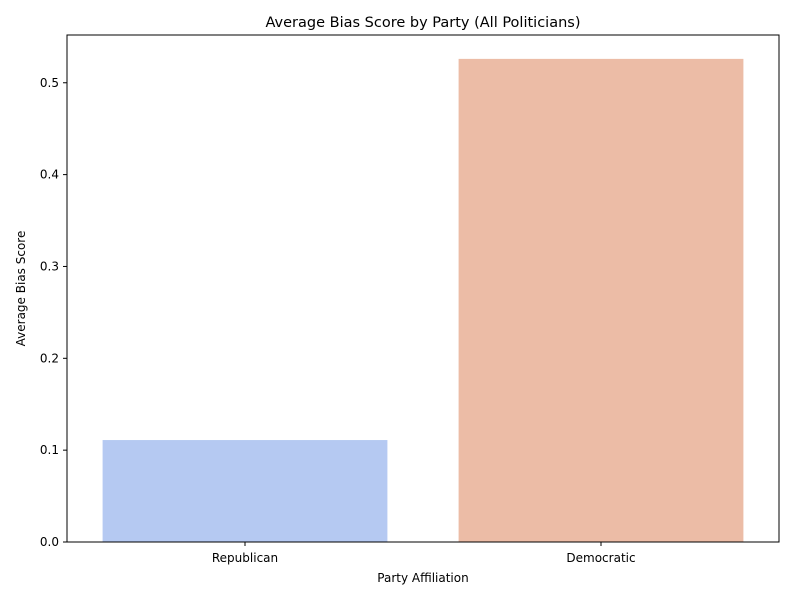 The width and height of the screenshot is (800, 600). I want to click on bar-republican, so click(245, 491).